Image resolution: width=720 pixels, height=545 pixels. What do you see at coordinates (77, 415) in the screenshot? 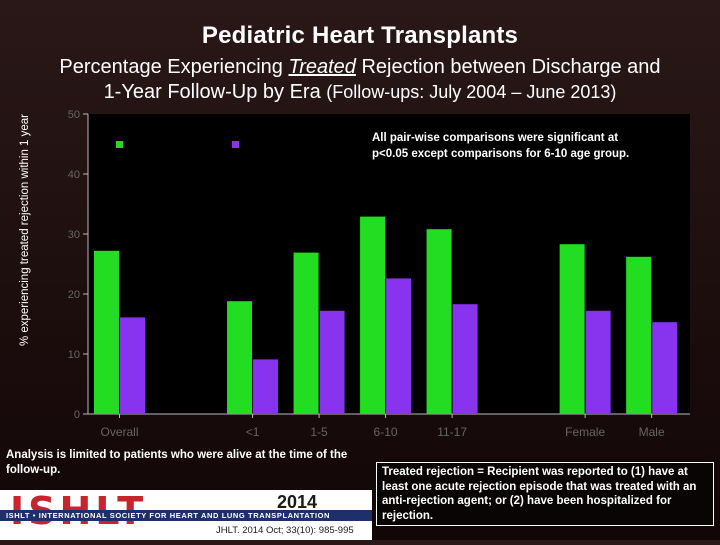
I see `y-tick-label: 0` at bounding box center [77, 415].